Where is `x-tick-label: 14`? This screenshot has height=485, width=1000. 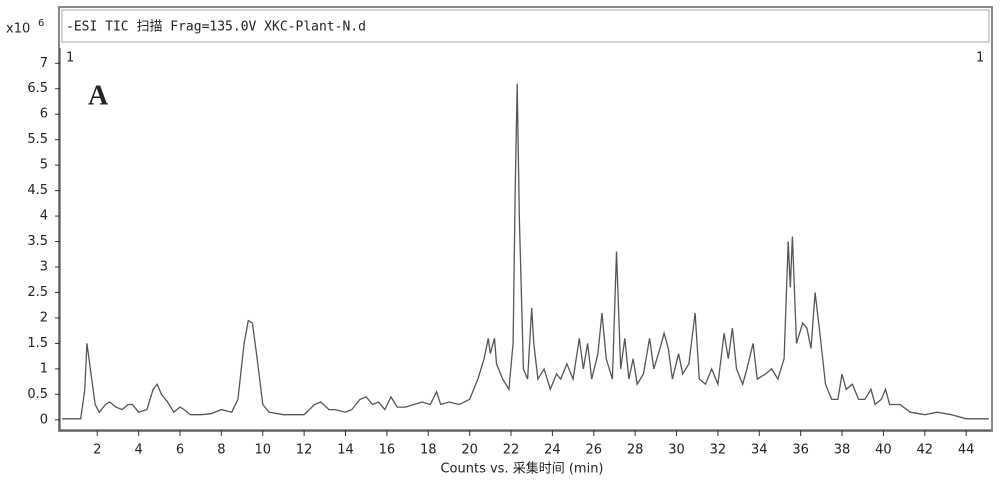 x-tick-label: 14 is located at coordinates (345, 450).